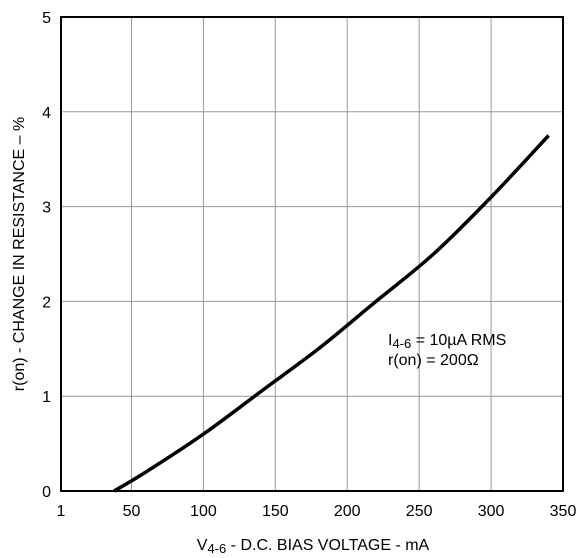 The image size is (582, 558). Describe the element at coordinates (433, 360) in the screenshot. I see `annotation-ron: r(on) = 200Ω` at that location.